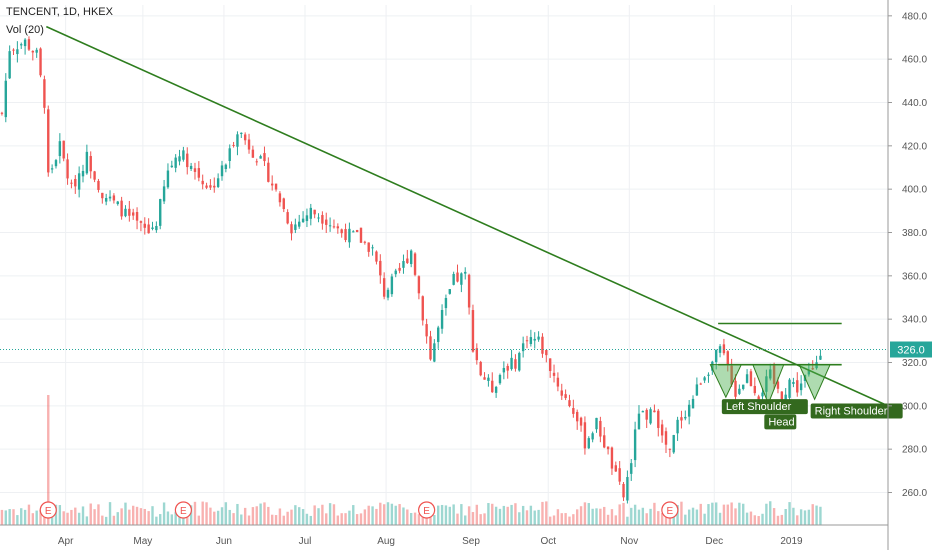  What do you see at coordinates (670, 511) in the screenshot?
I see `earnings-marker-label: E` at bounding box center [670, 511].